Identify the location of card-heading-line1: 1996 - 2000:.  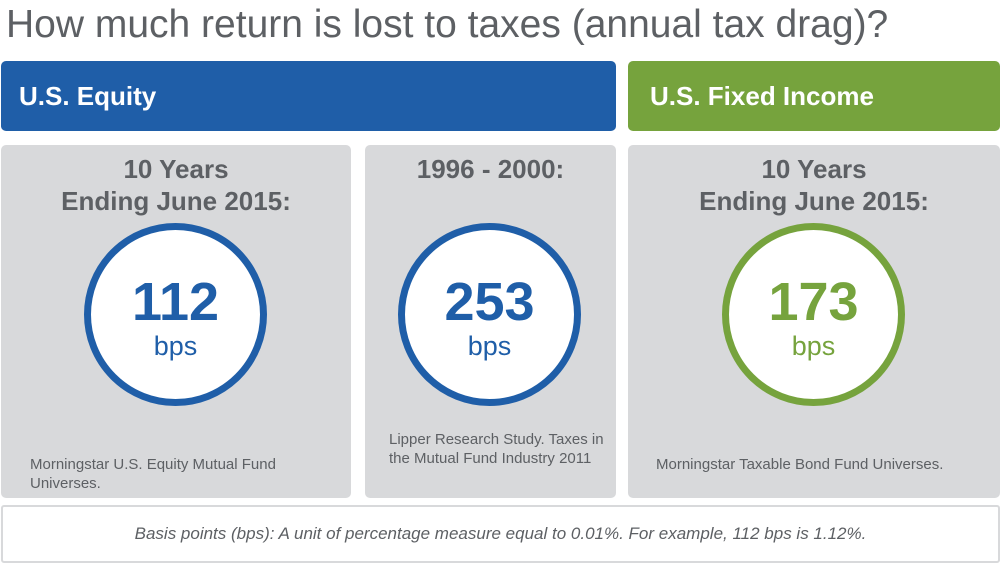
(490, 169).